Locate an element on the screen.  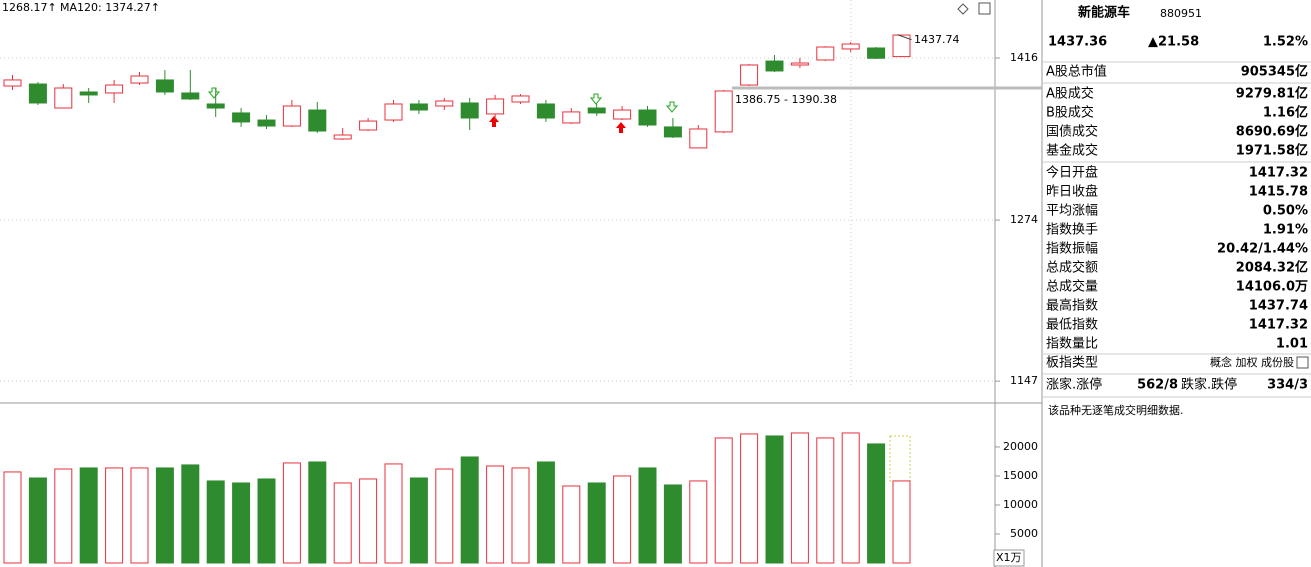
row-value: 1.91% is located at coordinates (1285, 230).